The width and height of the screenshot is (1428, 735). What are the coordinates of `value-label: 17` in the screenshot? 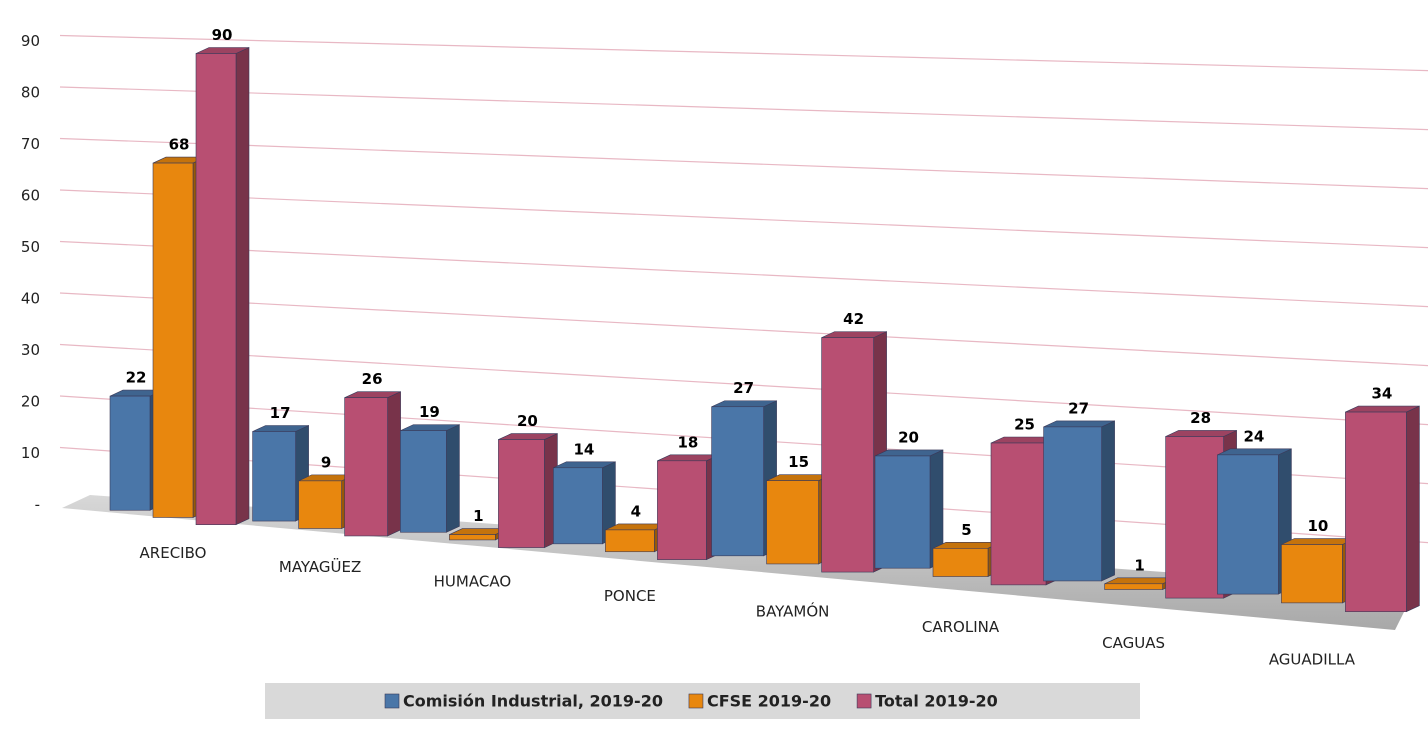 It's located at (280, 413).